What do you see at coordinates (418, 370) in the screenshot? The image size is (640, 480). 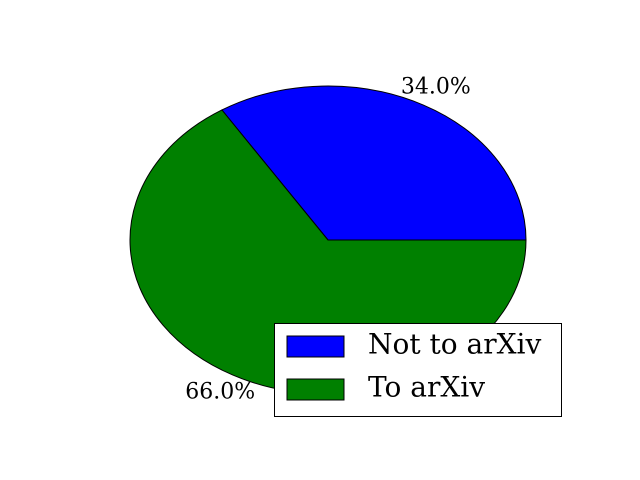 I see `legend: Not to arXiv To arXiv` at bounding box center [418, 370].